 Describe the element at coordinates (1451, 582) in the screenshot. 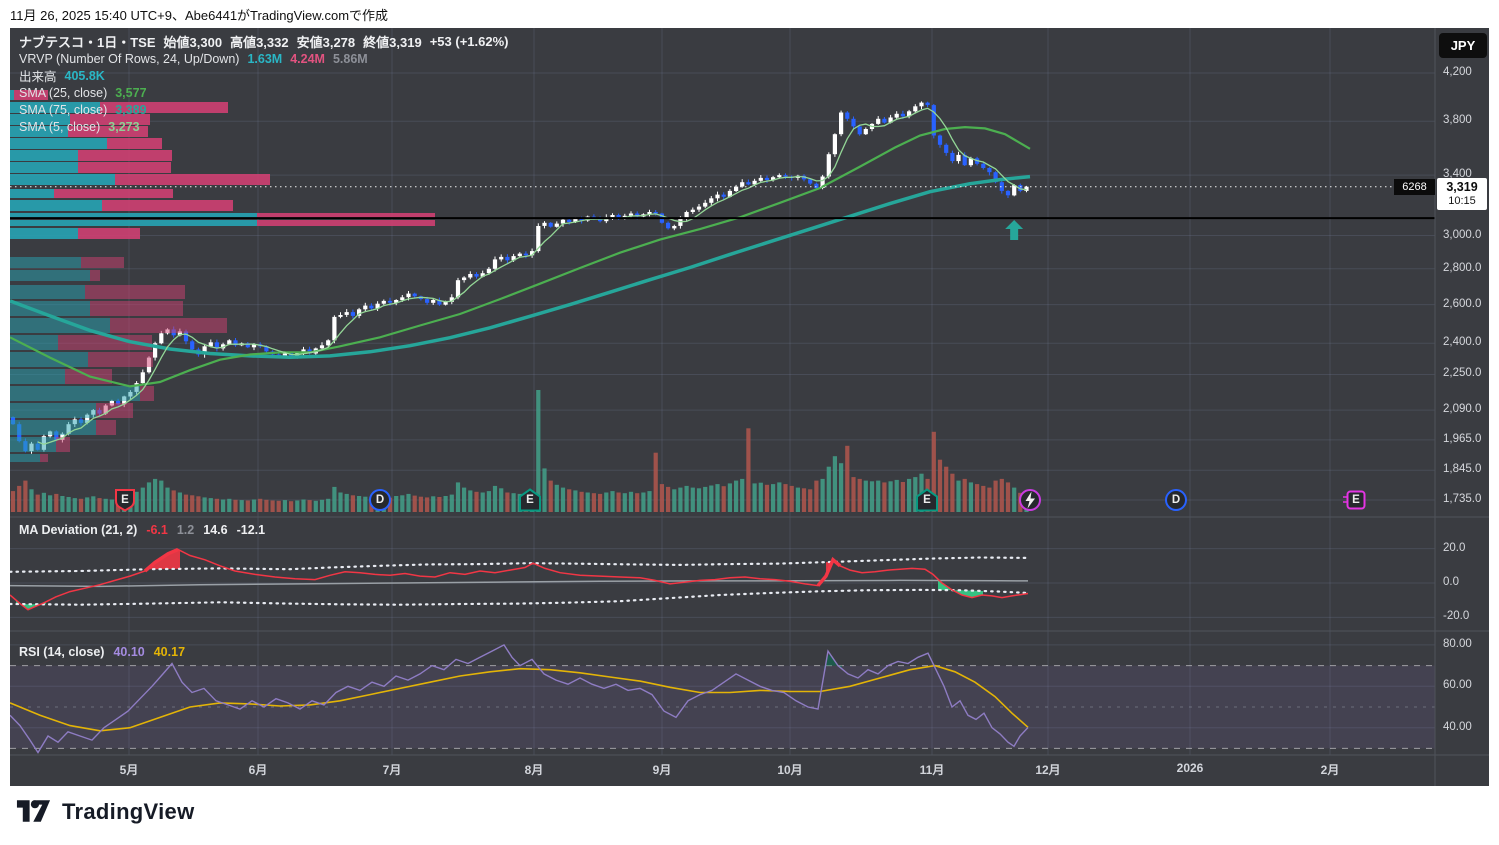

I see `deviation-tick-label: 0.0` at that location.